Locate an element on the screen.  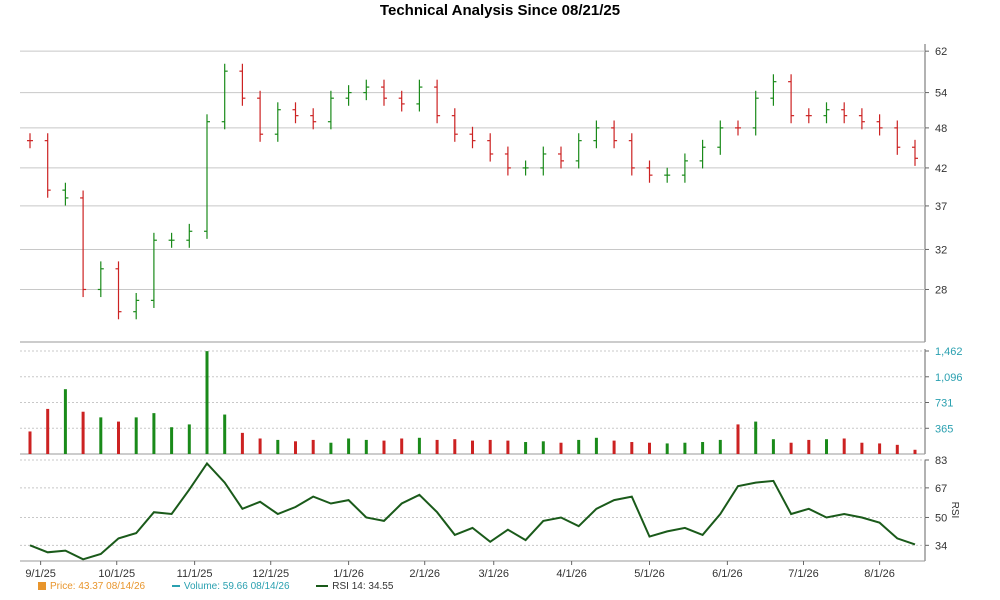
chart-title: Technical Analysis Since 08/21/25 is located at coordinates (500, 10).